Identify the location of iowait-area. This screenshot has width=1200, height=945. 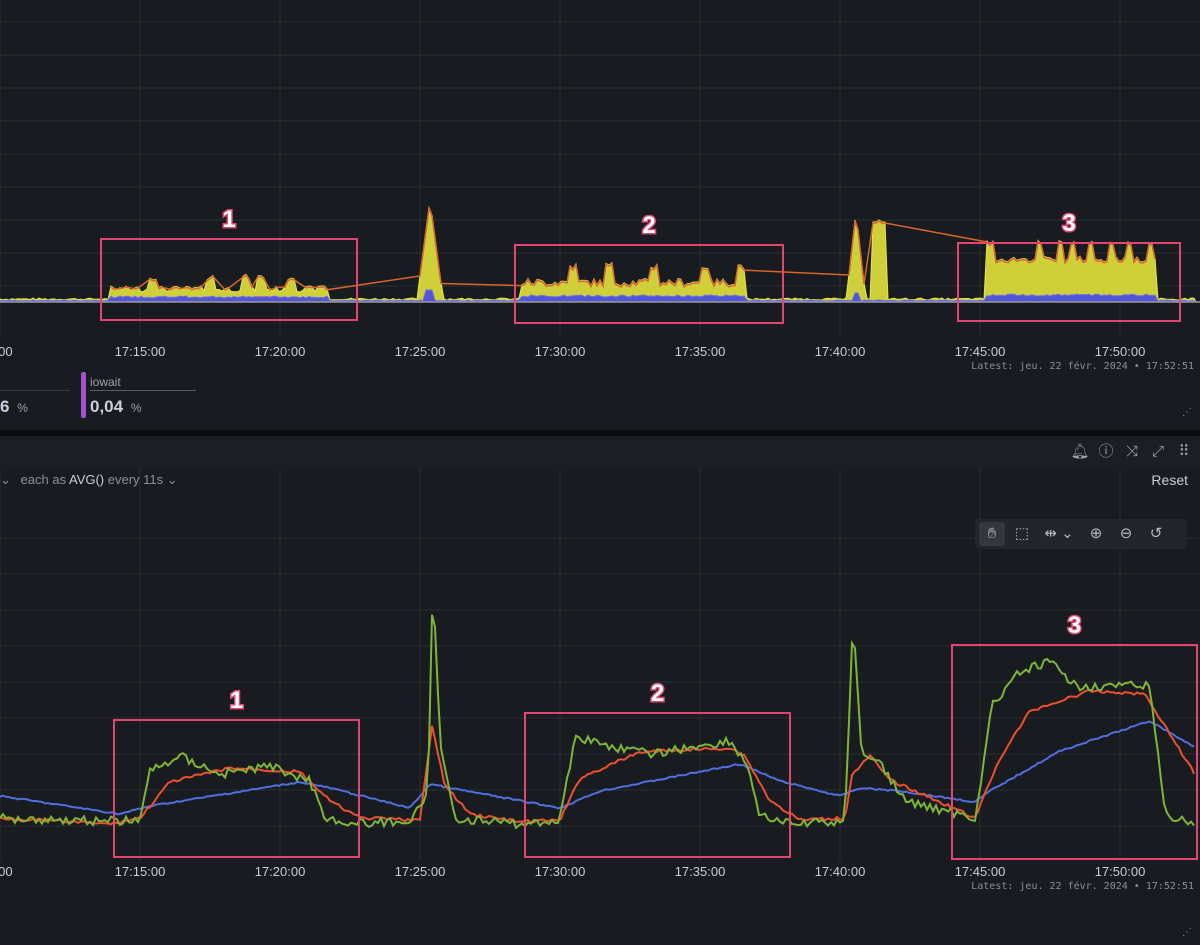
(599, 296).